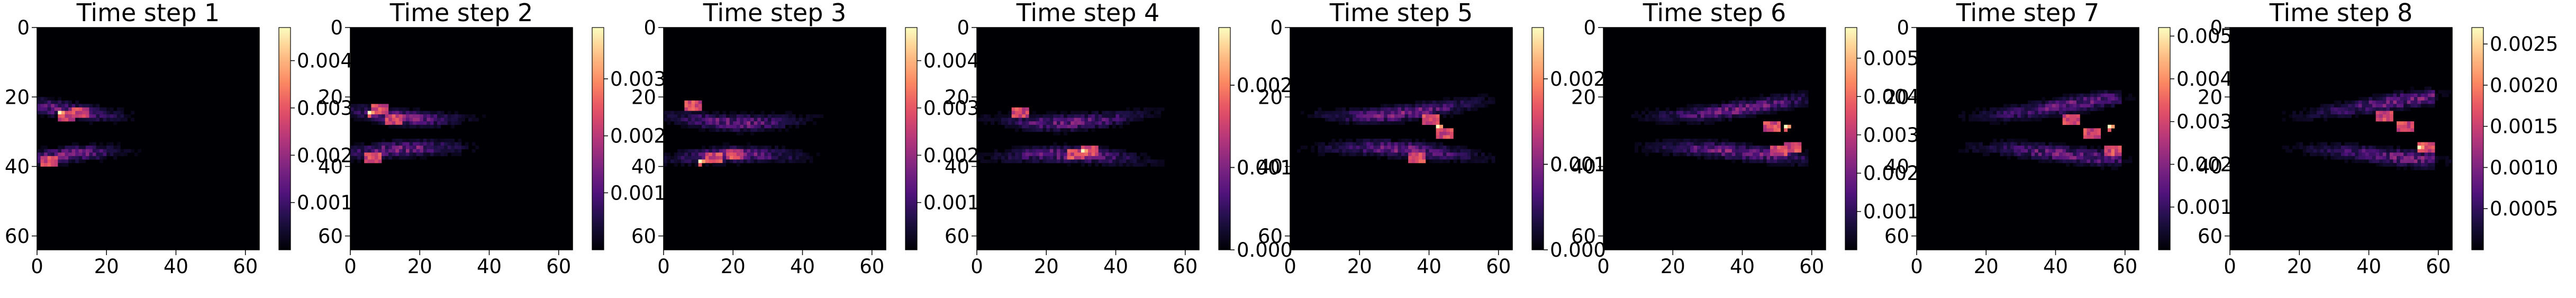  Describe the element at coordinates (148, 139) in the screenshot. I see `heatmap-background` at that location.